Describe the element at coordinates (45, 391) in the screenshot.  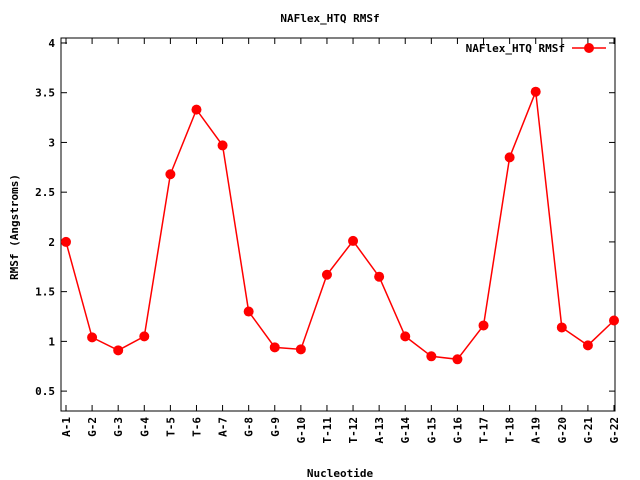
I see `y-tick-label: 0.5` at that location.